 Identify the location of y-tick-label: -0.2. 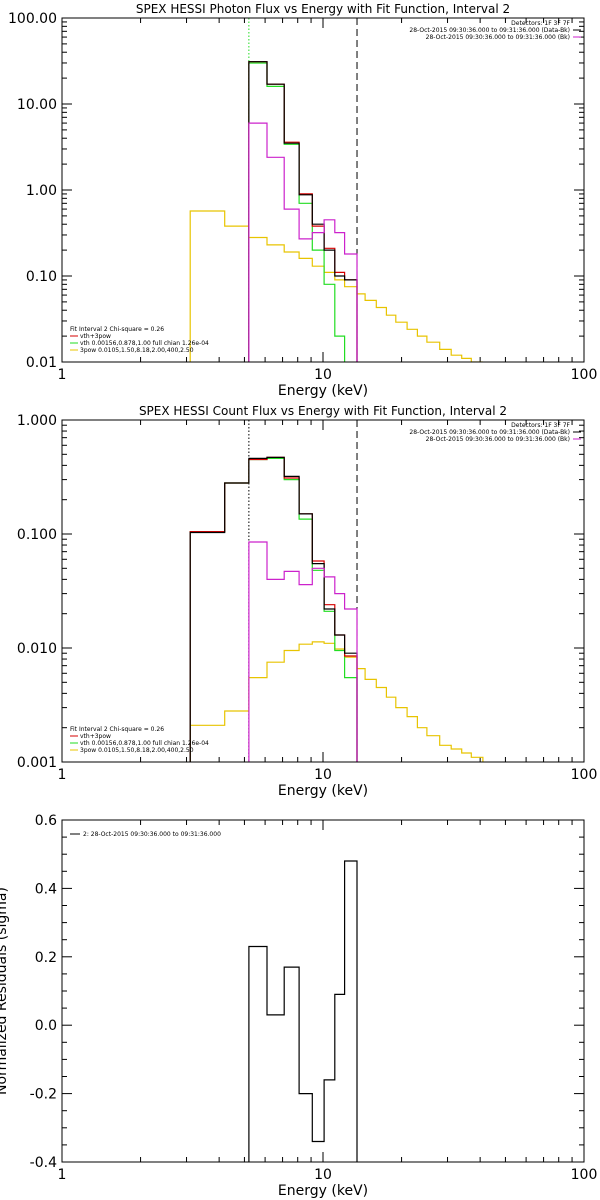
(43, 1095).